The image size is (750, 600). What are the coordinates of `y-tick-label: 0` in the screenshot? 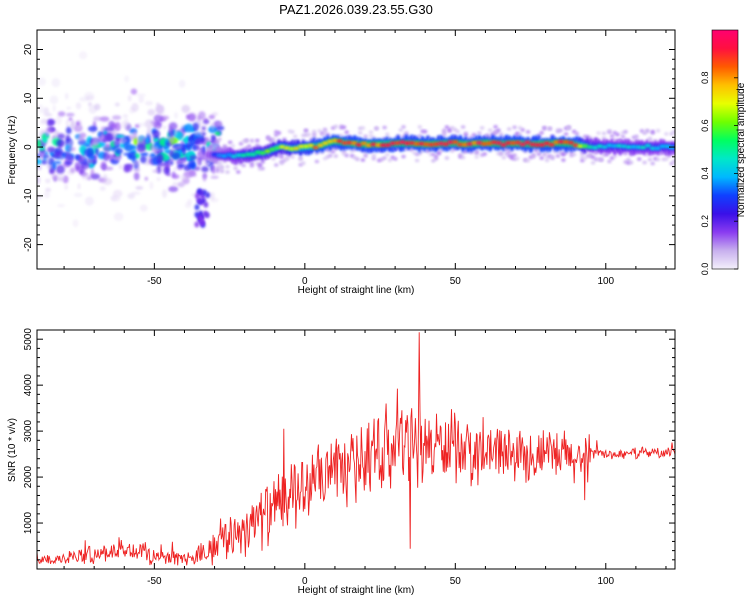 It's located at (28, 147).